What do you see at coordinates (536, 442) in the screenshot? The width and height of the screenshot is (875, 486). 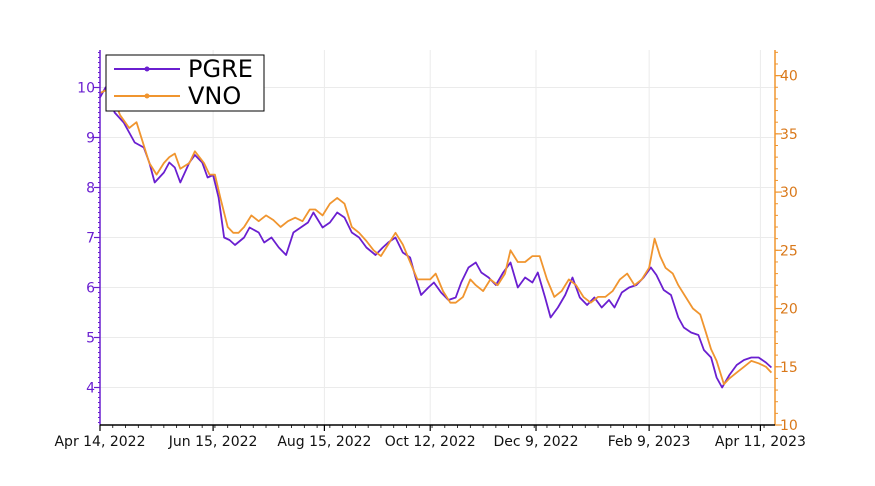 I see `x-tick-label: Dec 9, 2022` at bounding box center [536, 442].